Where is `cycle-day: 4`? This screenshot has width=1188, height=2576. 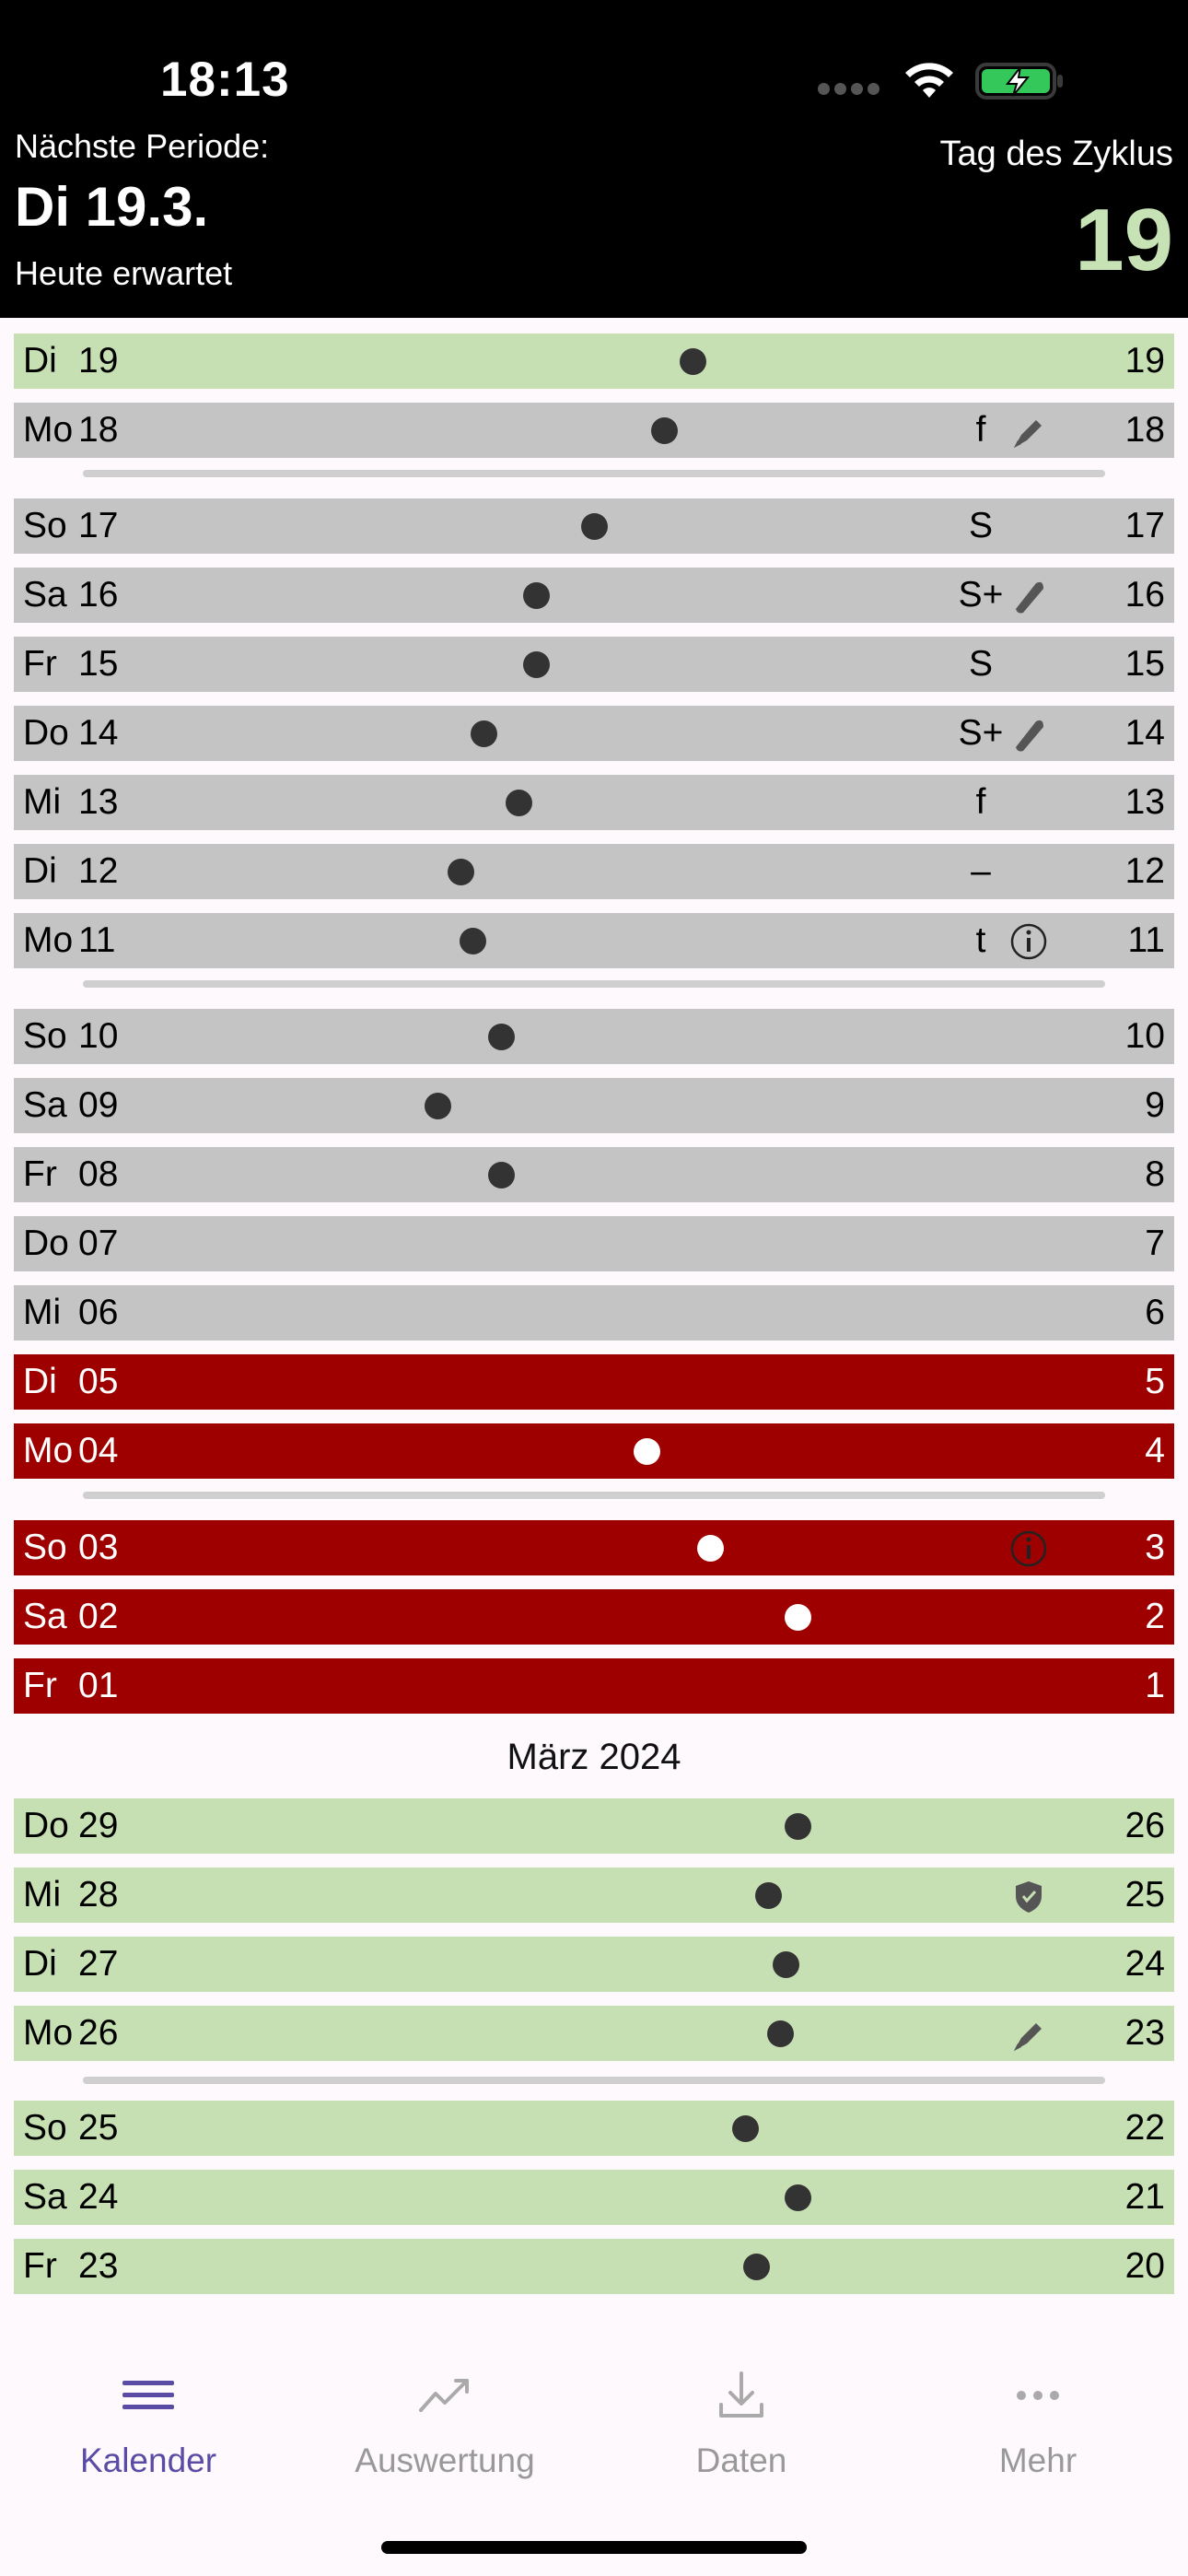
cycle-day: 4 is located at coordinates (1155, 1450).